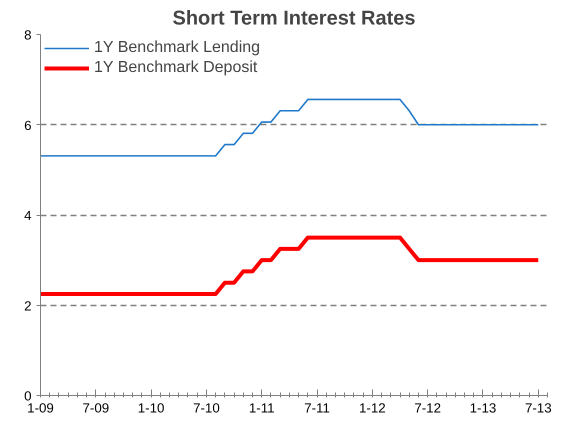  Describe the element at coordinates (151, 408) in the screenshot. I see `x-tick-label: 1-10` at that location.